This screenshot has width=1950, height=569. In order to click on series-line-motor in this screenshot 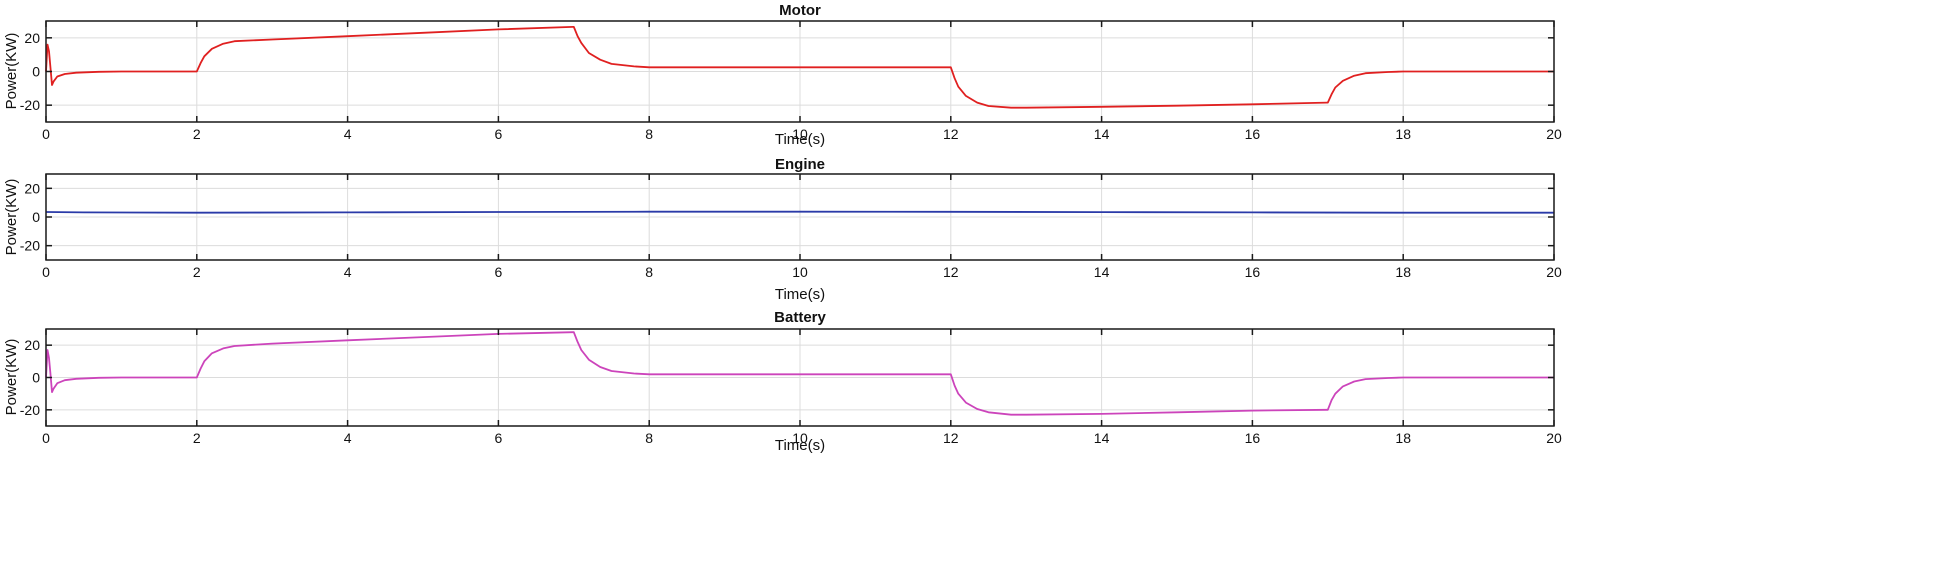, I will do `click(799, 67)`.